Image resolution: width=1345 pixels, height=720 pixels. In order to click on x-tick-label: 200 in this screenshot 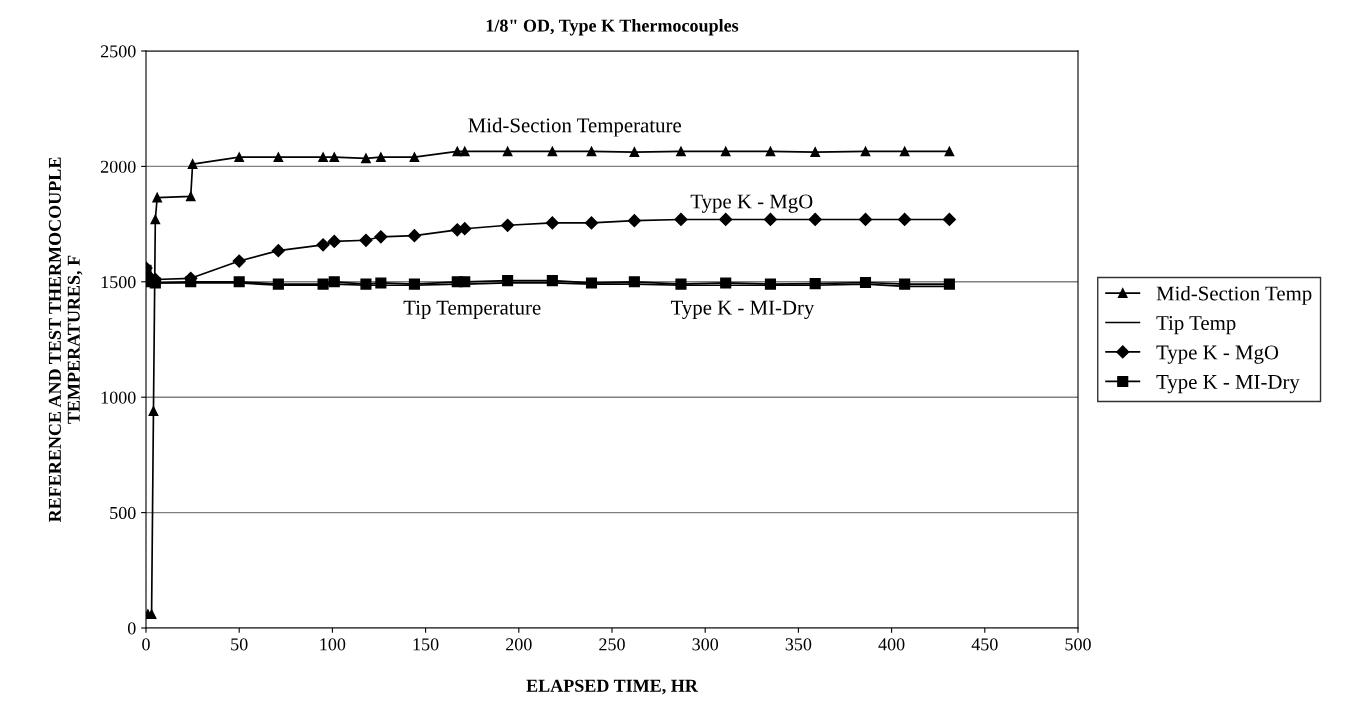, I will do `click(519, 644)`.